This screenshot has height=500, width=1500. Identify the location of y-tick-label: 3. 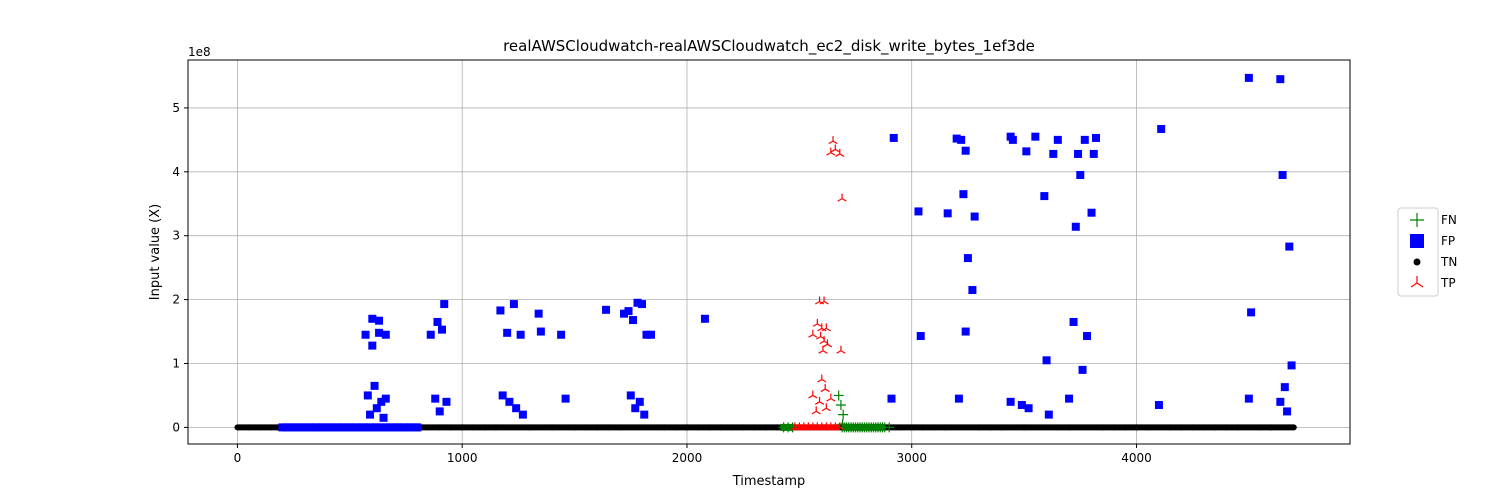
(176, 236).